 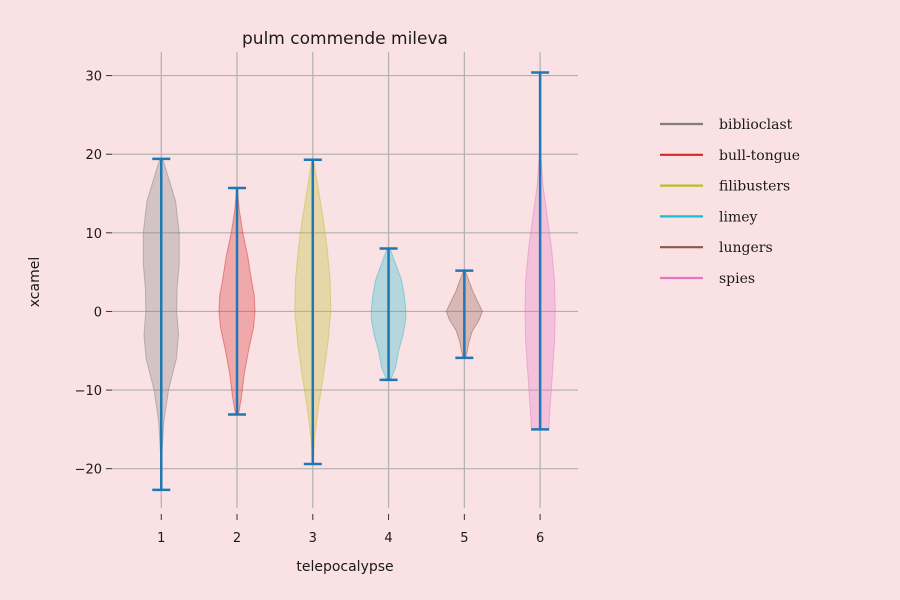 What do you see at coordinates (344, 567) in the screenshot?
I see `x-axis-label: telepocalypse` at bounding box center [344, 567].